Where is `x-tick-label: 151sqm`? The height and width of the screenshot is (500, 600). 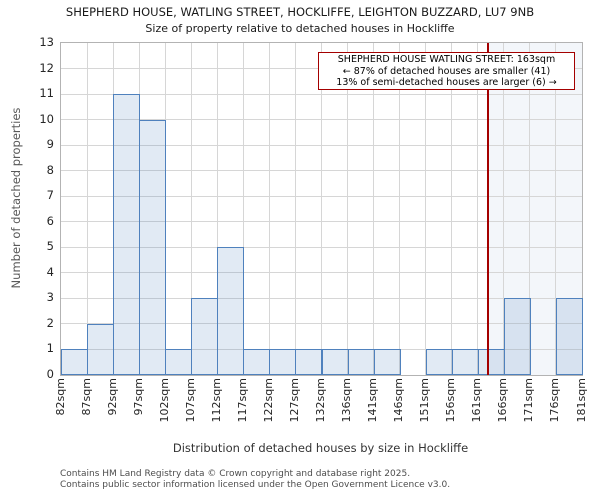
x-tick-label: 151sqm is located at coordinates (425, 400).